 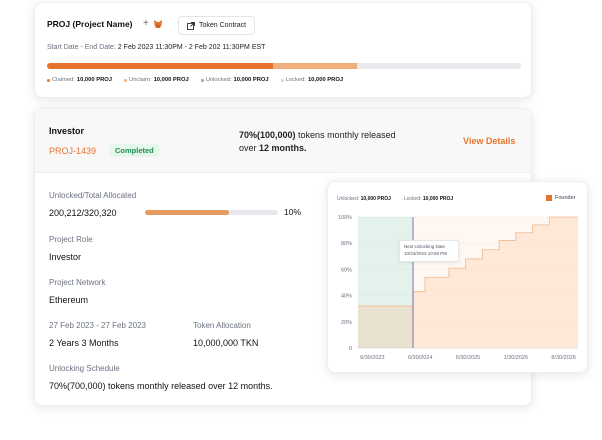 What do you see at coordinates (468, 261) in the screenshot?
I see `founder-series-line` at bounding box center [468, 261].